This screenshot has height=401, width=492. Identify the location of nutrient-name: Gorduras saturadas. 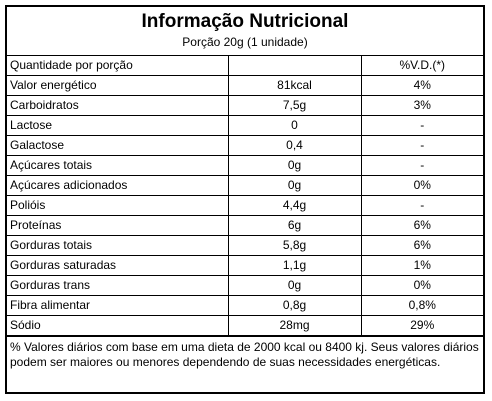
(118, 265).